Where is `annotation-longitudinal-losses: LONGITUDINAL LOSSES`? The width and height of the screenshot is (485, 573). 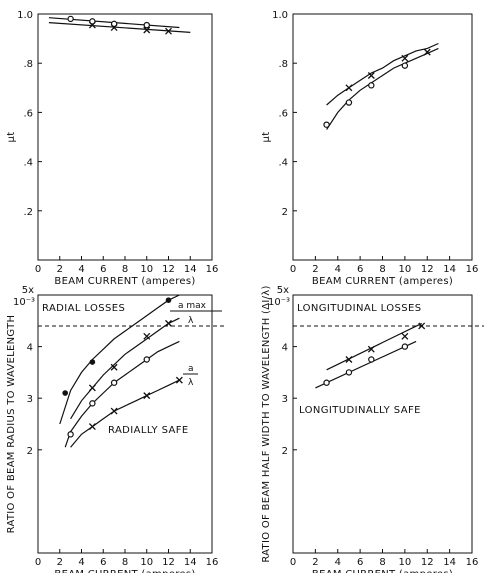 annotation-longitudinal-losses: LONGITUDINAL LOSSES is located at coordinates (359, 308).